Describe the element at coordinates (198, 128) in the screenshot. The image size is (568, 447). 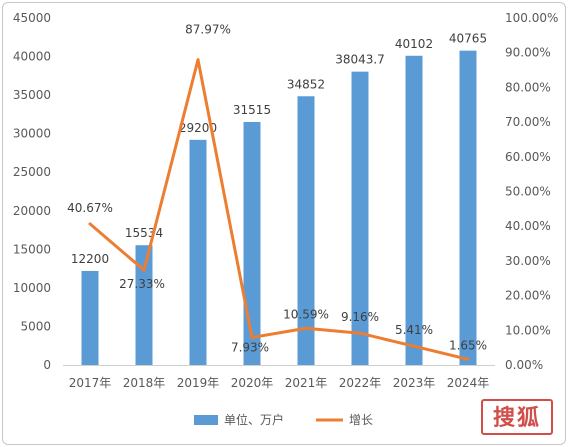
I see `bar-data-label: 29200` at that location.